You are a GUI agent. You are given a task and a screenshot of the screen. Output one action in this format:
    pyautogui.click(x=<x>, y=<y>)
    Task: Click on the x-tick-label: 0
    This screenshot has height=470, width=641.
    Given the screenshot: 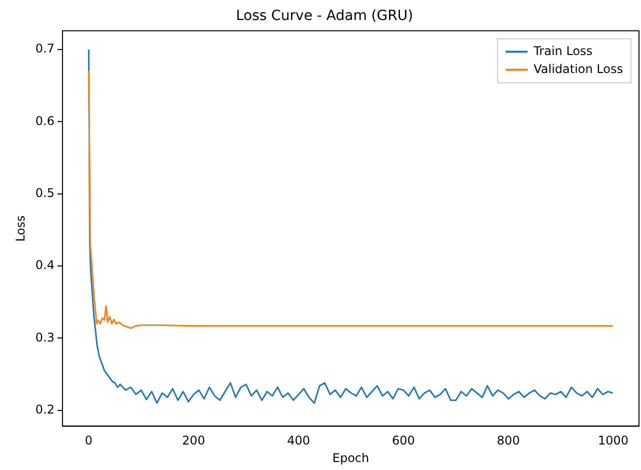 What is the action you would take?
    pyautogui.click(x=88, y=441)
    